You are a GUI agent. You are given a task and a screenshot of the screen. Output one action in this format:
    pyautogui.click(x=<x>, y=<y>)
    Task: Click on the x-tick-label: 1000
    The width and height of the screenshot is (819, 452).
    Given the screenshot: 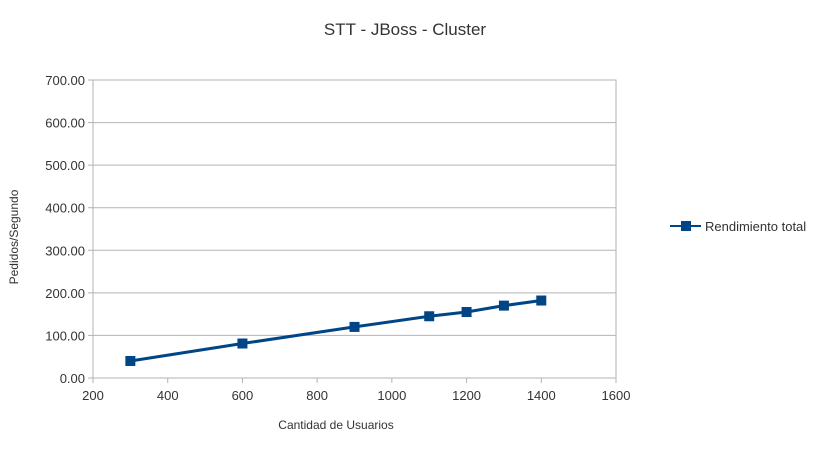 What is the action you would take?
    pyautogui.click(x=391, y=395)
    